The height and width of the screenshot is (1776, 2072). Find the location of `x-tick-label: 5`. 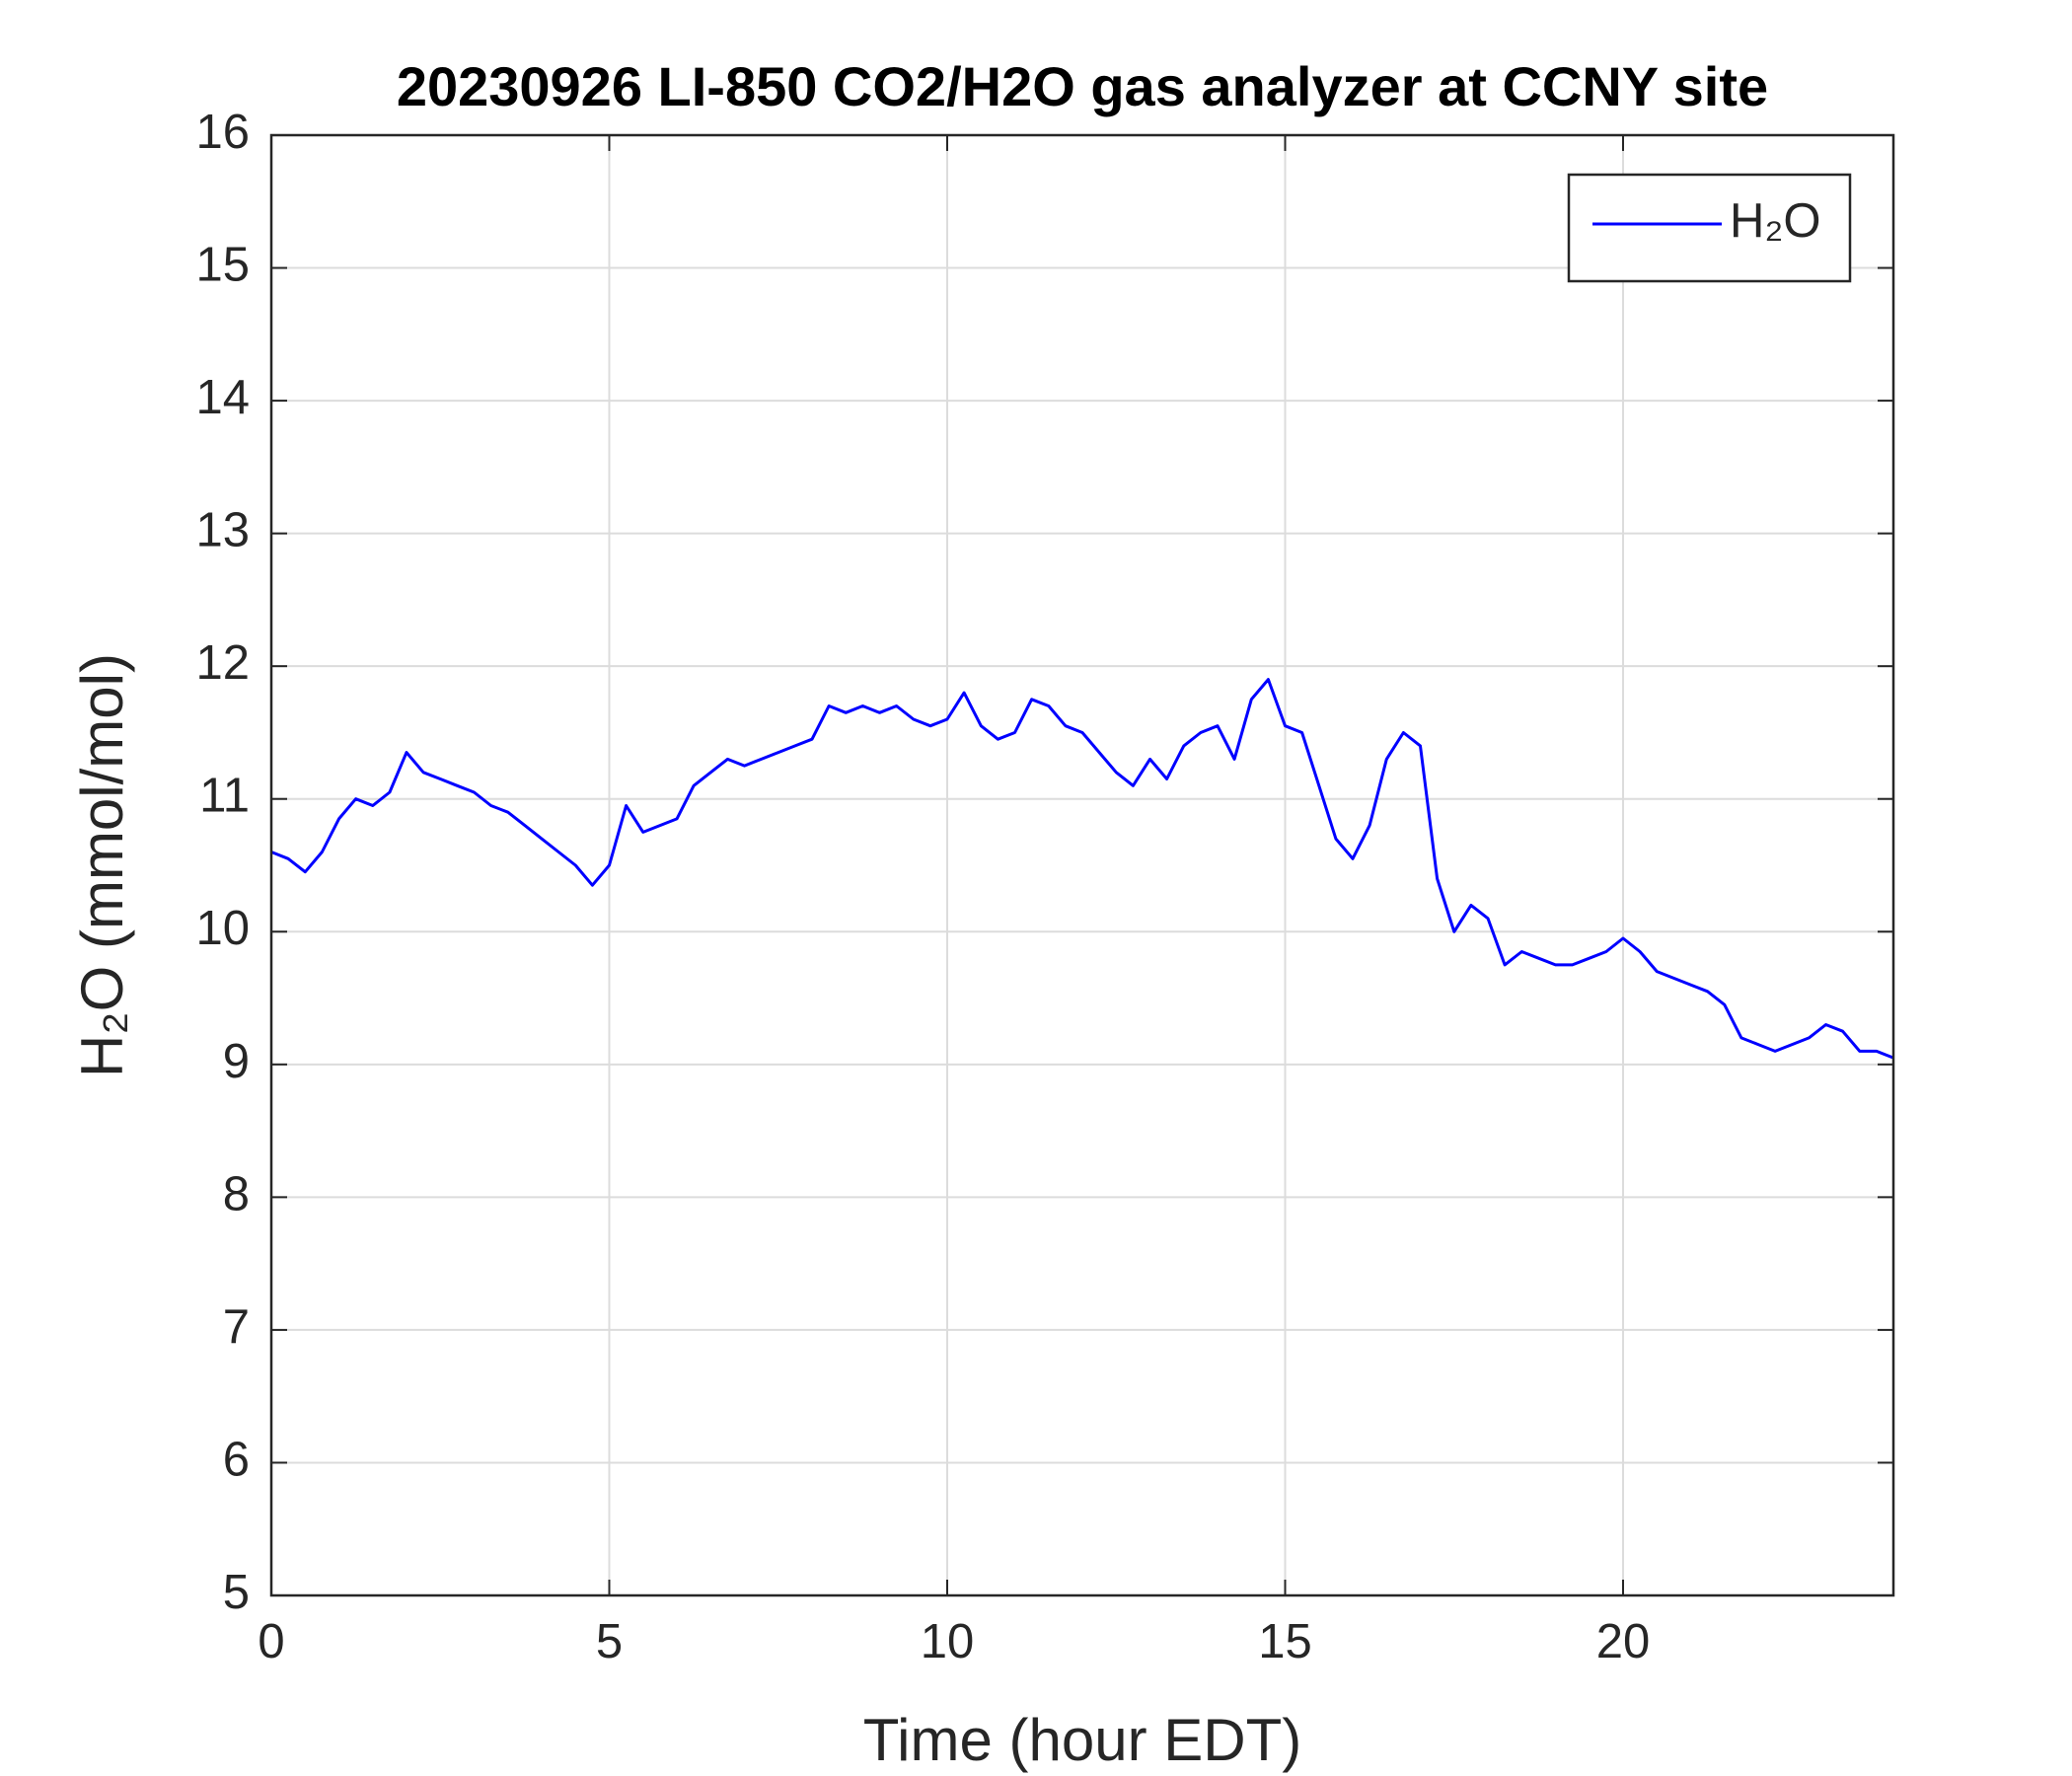

x-tick-label: 5 is located at coordinates (610, 1642).